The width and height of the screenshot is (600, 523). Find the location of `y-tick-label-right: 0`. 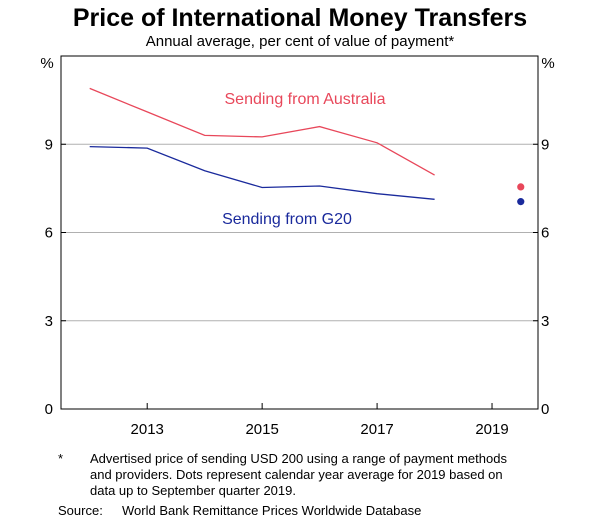

y-tick-label-right: 0 is located at coordinates (545, 409).